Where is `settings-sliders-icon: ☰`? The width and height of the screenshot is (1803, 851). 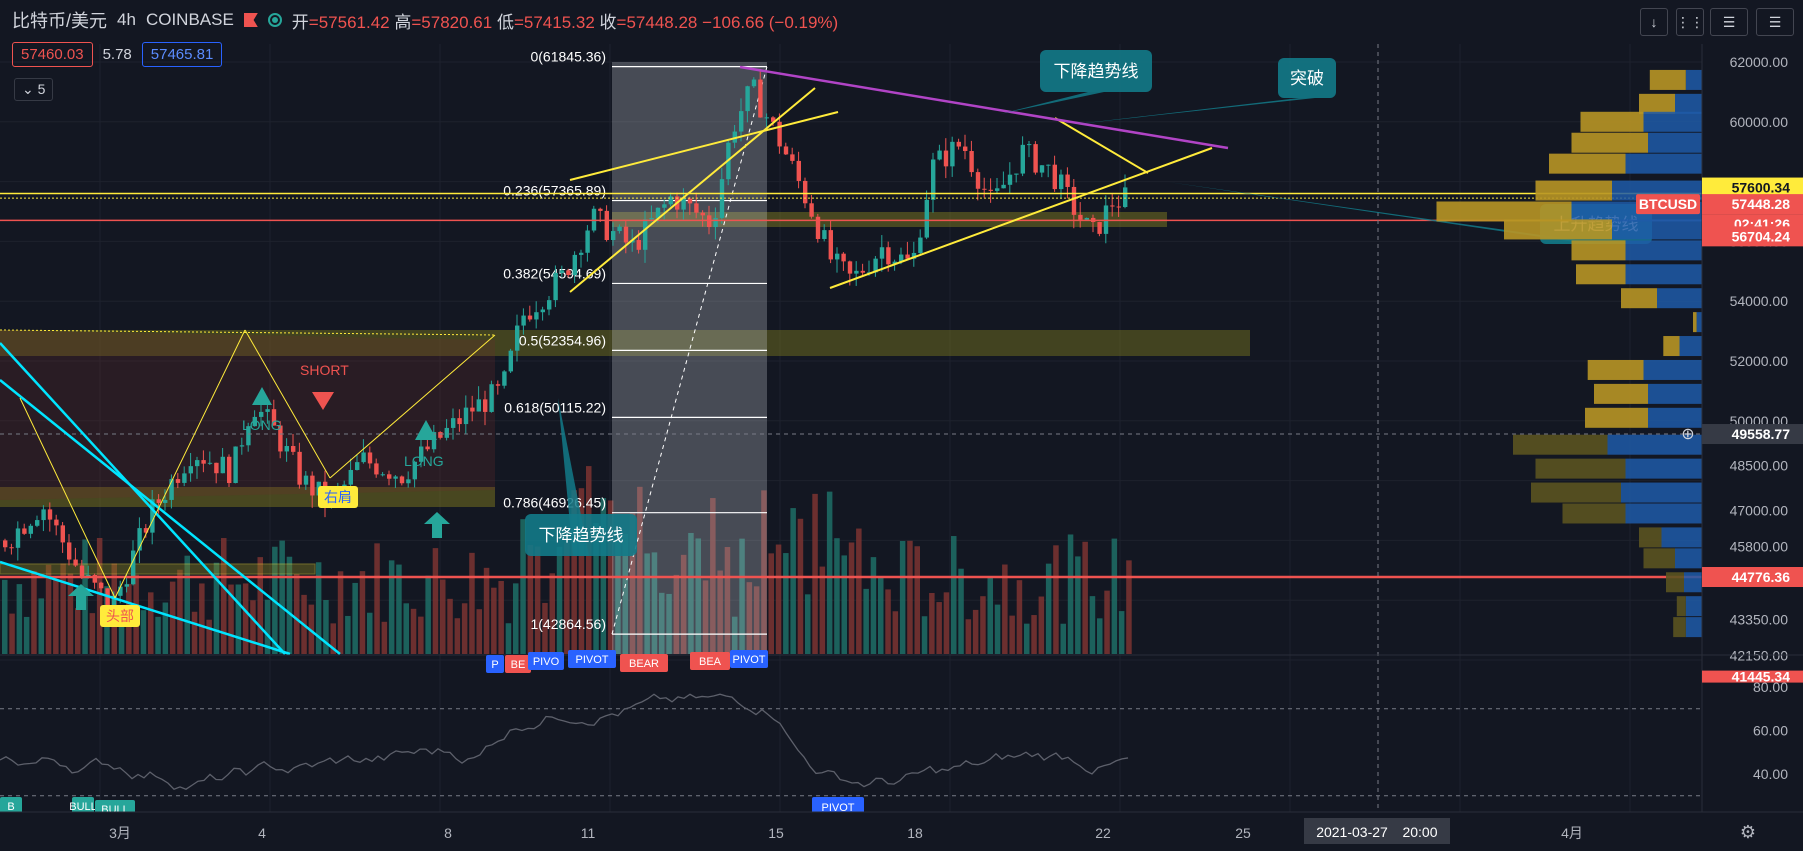
settings-sliders-icon: ☰ is located at coordinates (1729, 22).